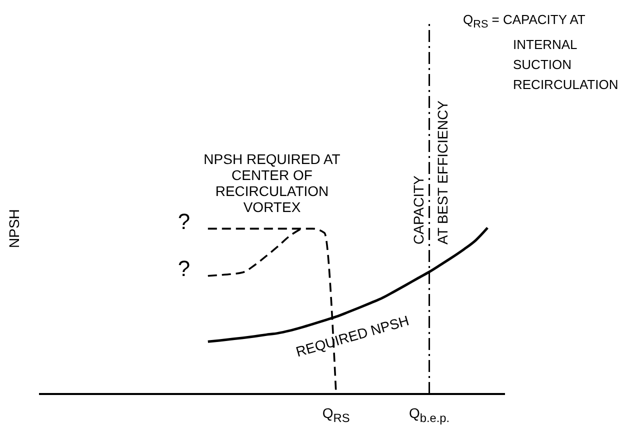  Describe the element at coordinates (272, 182) in the screenshot. I see `series-label: NPSH REQUIRED AT CENTER OF RECIRCULATION VORTEX` at that location.